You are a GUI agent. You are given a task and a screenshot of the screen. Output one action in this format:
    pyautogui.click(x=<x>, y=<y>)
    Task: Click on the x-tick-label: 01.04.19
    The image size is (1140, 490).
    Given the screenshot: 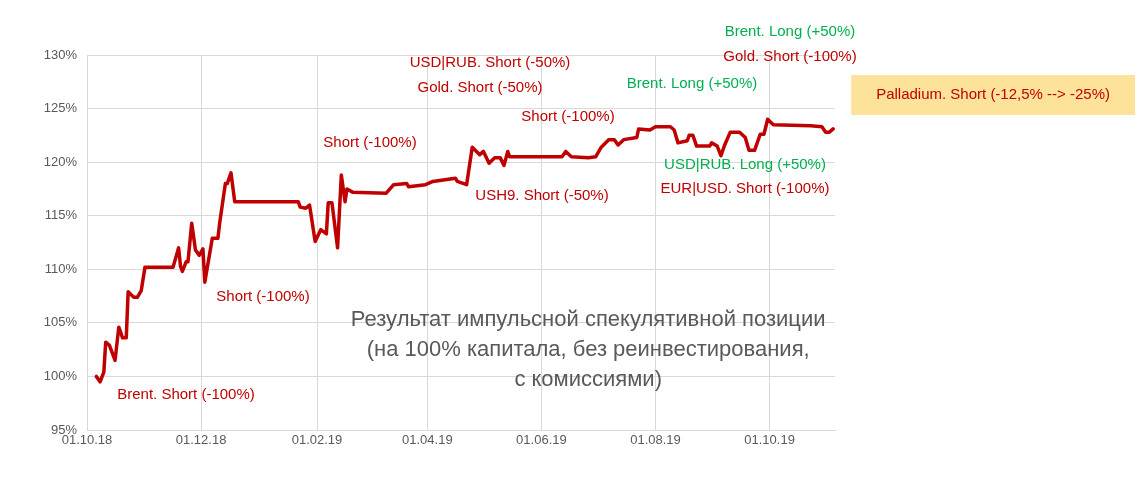 What is the action you would take?
    pyautogui.click(x=427, y=440)
    